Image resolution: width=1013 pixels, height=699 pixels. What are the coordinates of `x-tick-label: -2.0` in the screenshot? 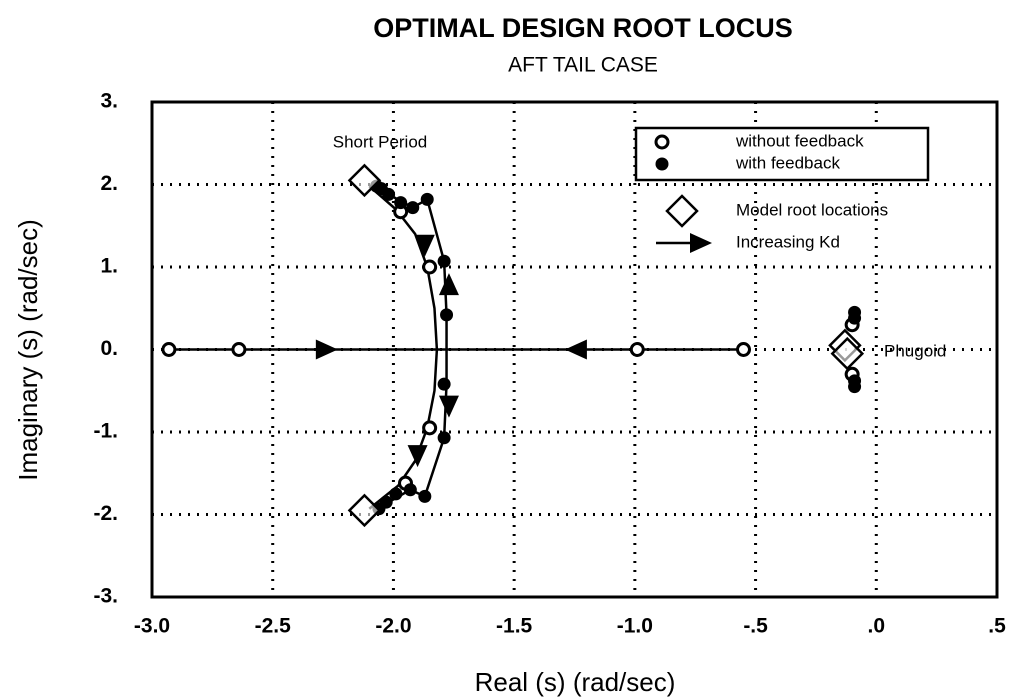 It's located at (393, 626).